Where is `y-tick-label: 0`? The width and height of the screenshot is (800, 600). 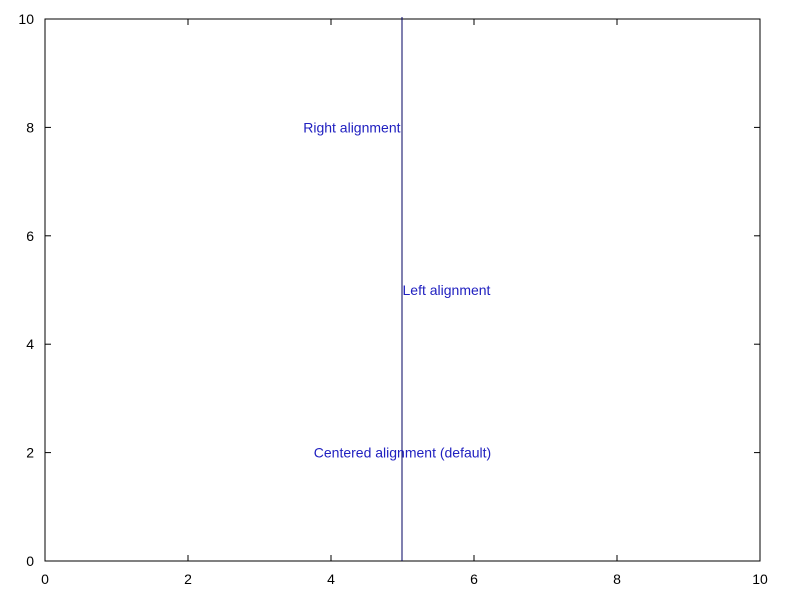
y-tick-label: 0 is located at coordinates (30, 561).